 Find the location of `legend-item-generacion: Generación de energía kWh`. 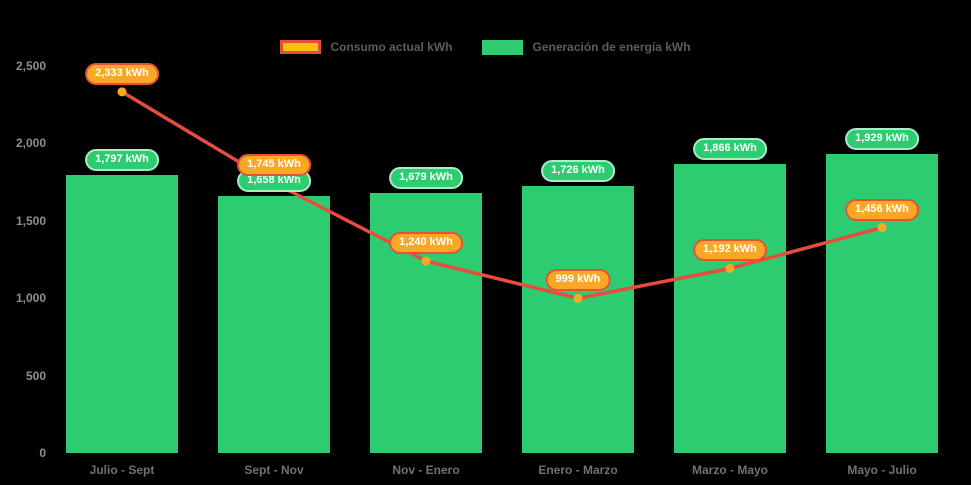

legend-item-generacion: Generación de energía kWh is located at coordinates (586, 47).